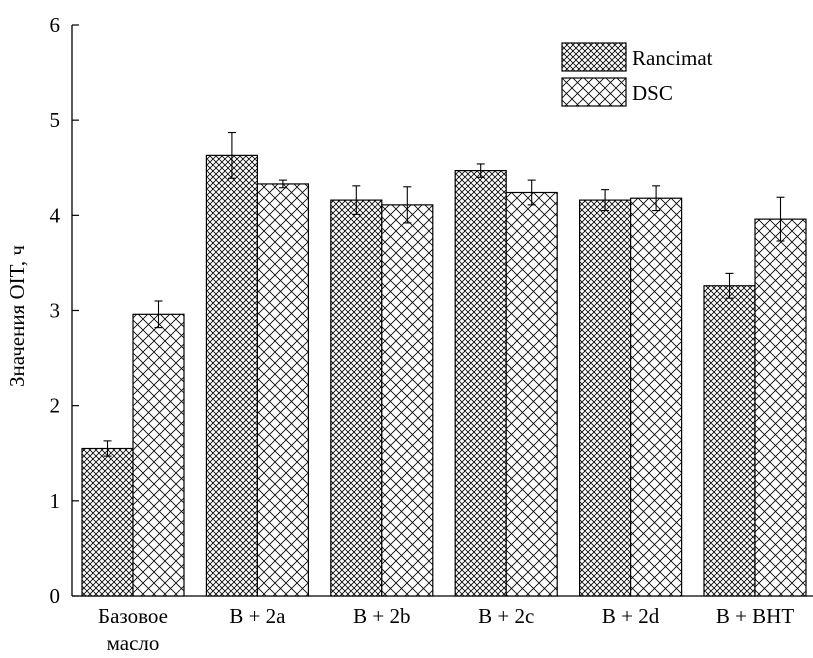  What do you see at coordinates (55, 501) in the screenshot?
I see `y-tick-label: 1` at bounding box center [55, 501].